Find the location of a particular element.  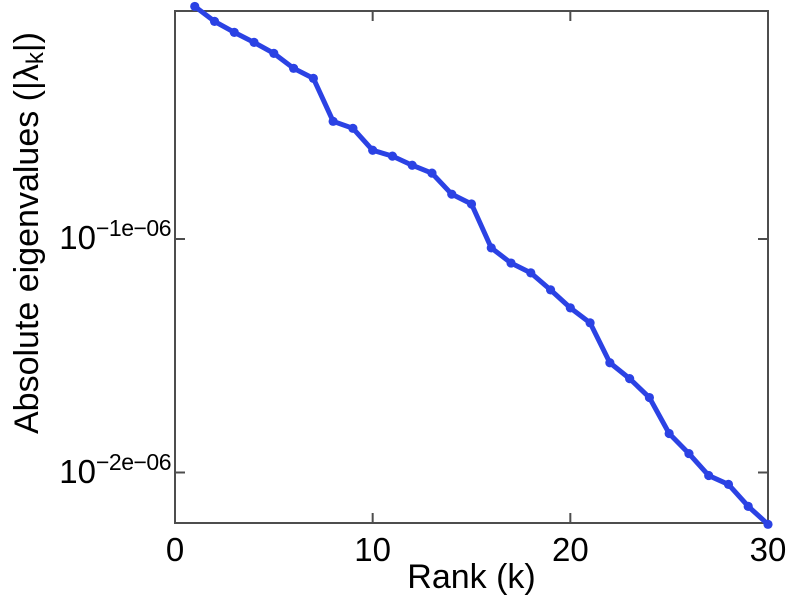

y-tick-label-minus1e-06: 10−1e−06 is located at coordinates (85, 236).